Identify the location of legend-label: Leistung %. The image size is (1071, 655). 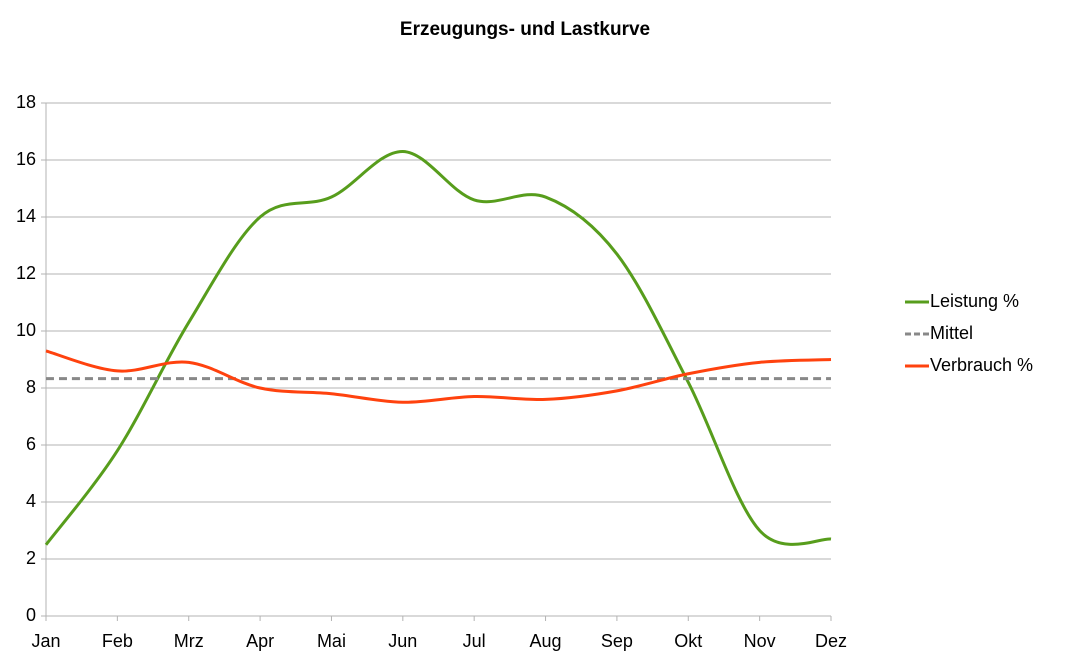
(974, 301).